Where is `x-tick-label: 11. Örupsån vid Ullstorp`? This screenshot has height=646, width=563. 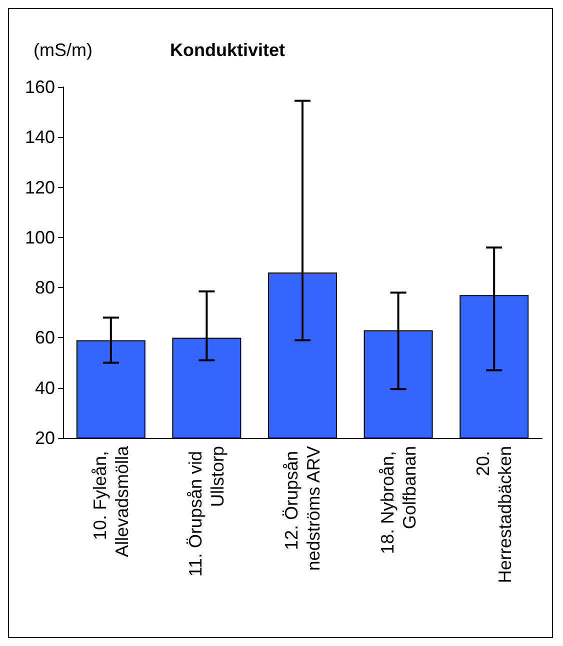
x-tick-label: 11. Örupsån vid Ullstorp is located at coordinates (207, 511).